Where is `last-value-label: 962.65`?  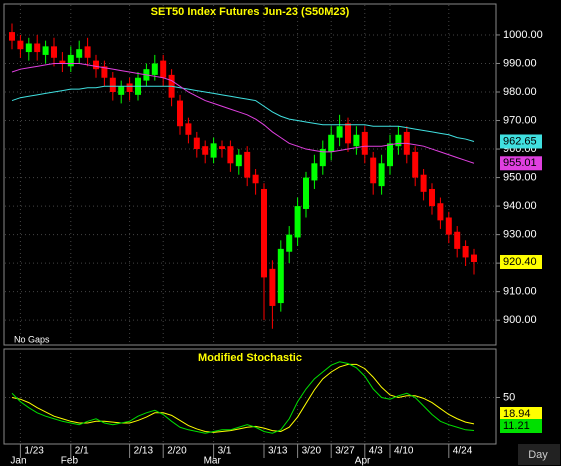
last-value-label: 962.65 is located at coordinates (520, 141).